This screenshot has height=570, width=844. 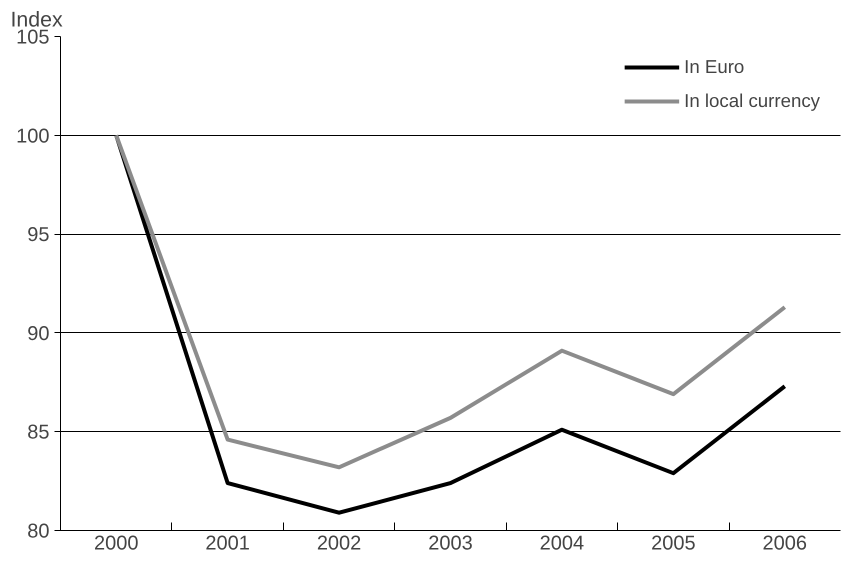 What do you see at coordinates (33, 136) in the screenshot?
I see `y-tick-label: 100` at bounding box center [33, 136].